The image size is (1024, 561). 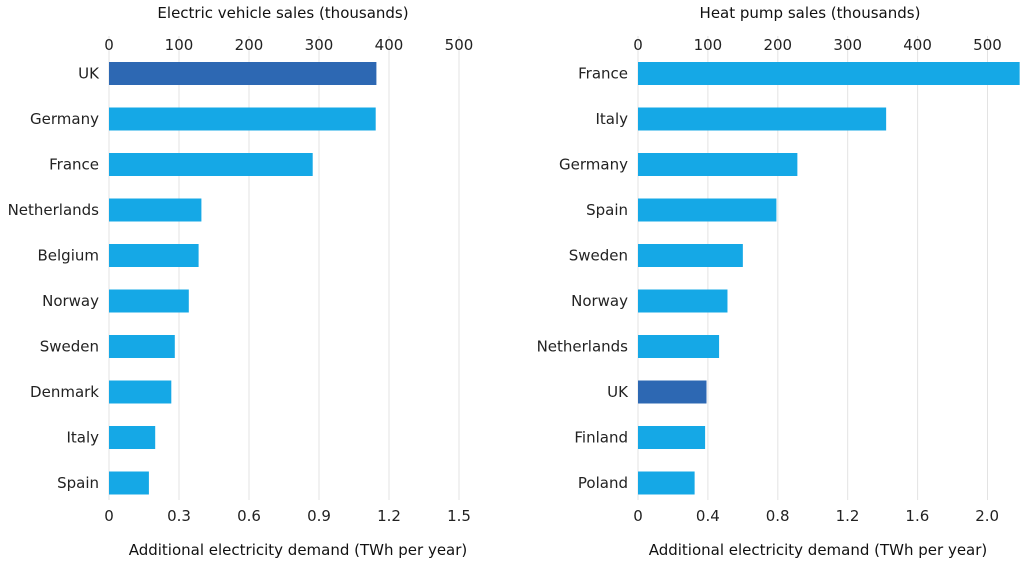 I want to click on bottom-tick-label: 1.5, so click(x=459, y=516).